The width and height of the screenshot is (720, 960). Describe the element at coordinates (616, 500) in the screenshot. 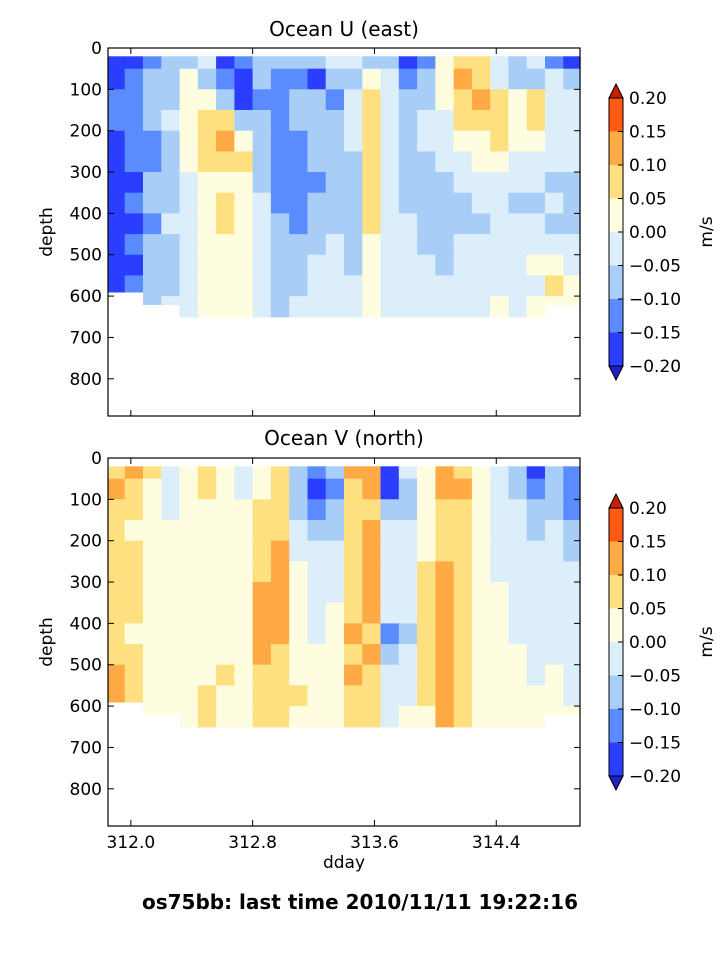

I see `colorbar-extend-max` at that location.